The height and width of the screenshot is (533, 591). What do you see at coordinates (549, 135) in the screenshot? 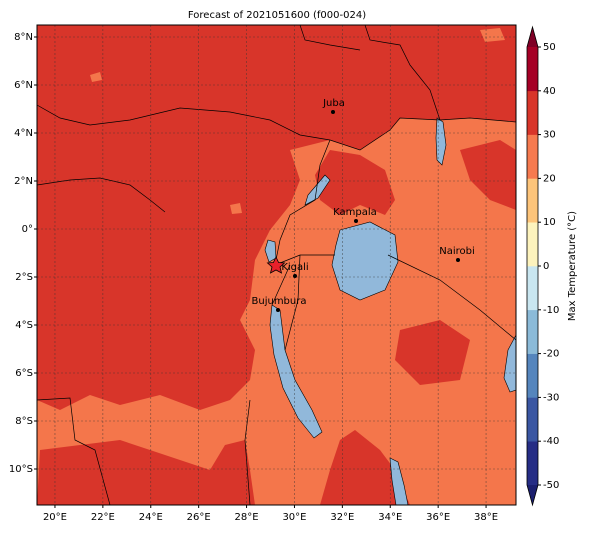
I see `colorbar-tick-label: 30` at bounding box center [549, 135].